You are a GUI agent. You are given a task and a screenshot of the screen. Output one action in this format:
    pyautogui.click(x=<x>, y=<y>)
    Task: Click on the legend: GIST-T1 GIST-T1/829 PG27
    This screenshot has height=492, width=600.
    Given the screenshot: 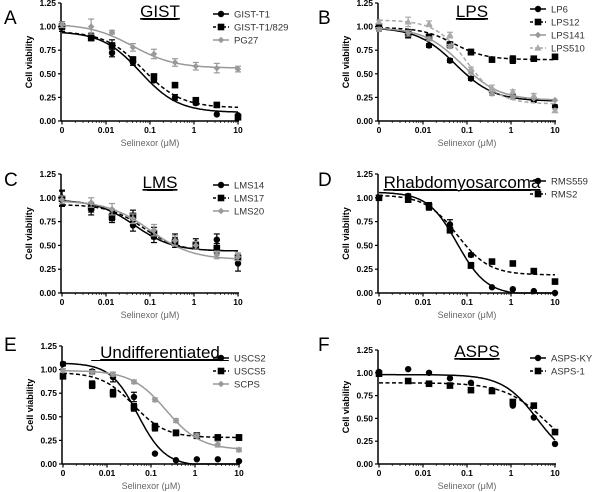 What is the action you would take?
    pyautogui.click(x=250, y=28)
    